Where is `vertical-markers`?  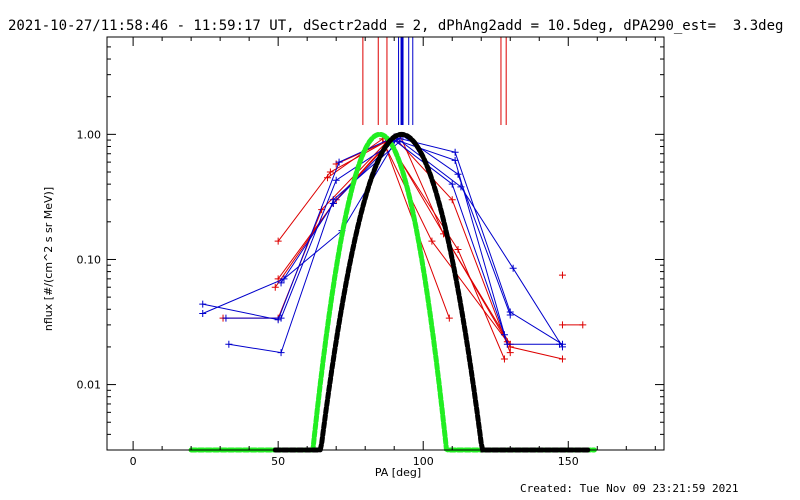
vertical-markers is located at coordinates (434, 81).